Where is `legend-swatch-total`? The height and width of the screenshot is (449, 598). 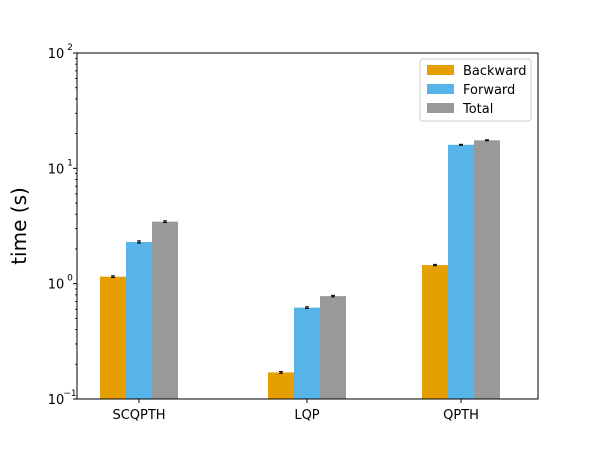
legend-swatch-total is located at coordinates (440, 108).